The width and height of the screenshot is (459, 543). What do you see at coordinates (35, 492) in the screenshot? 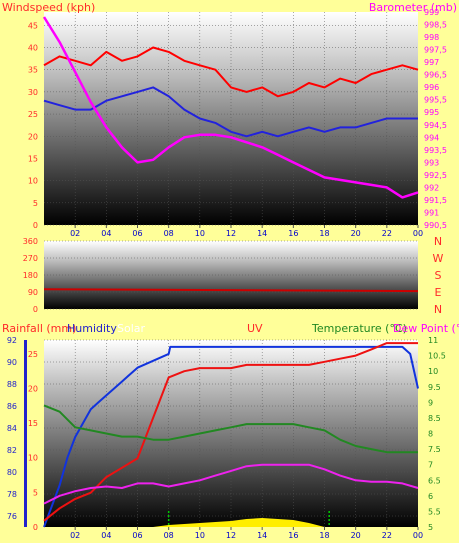
I see `rainfall-tick-label: 5` at bounding box center [35, 492].